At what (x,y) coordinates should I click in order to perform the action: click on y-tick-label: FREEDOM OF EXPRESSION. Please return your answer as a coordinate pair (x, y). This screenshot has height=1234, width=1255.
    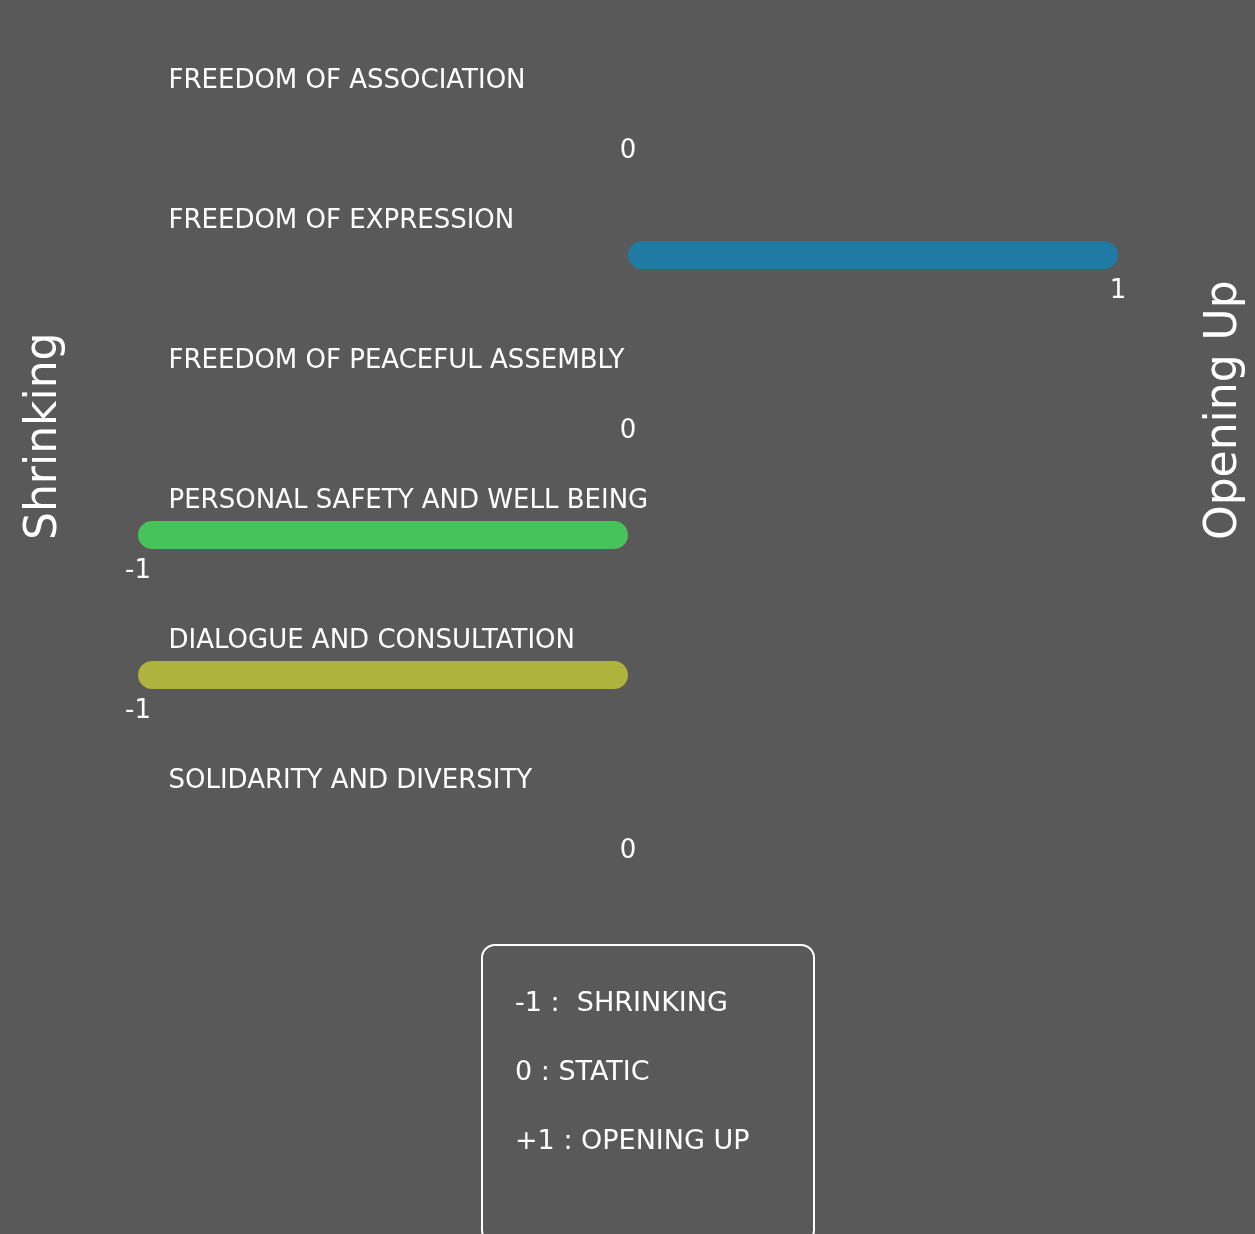
    Looking at the image, I should click on (341, 219).